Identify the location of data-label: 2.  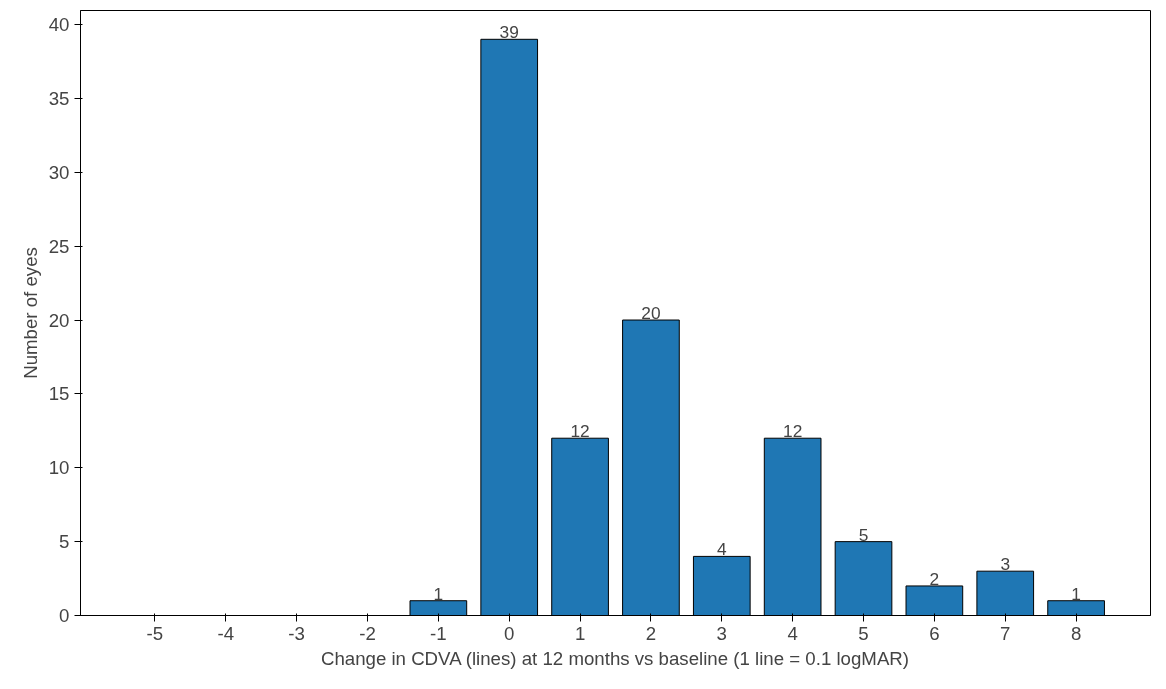
(934, 578).